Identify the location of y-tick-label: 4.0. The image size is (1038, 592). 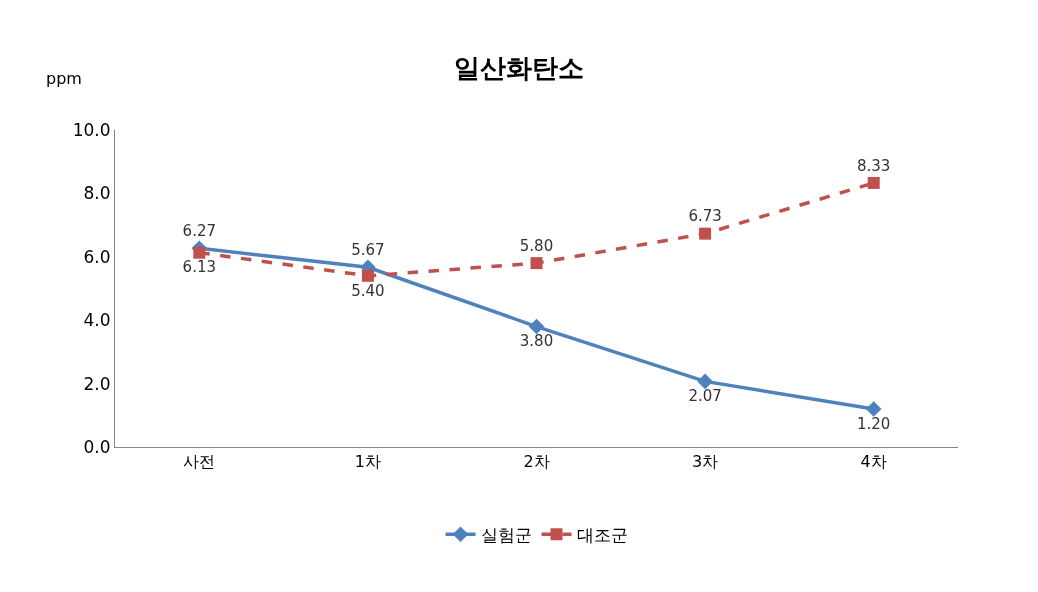
(97, 320).